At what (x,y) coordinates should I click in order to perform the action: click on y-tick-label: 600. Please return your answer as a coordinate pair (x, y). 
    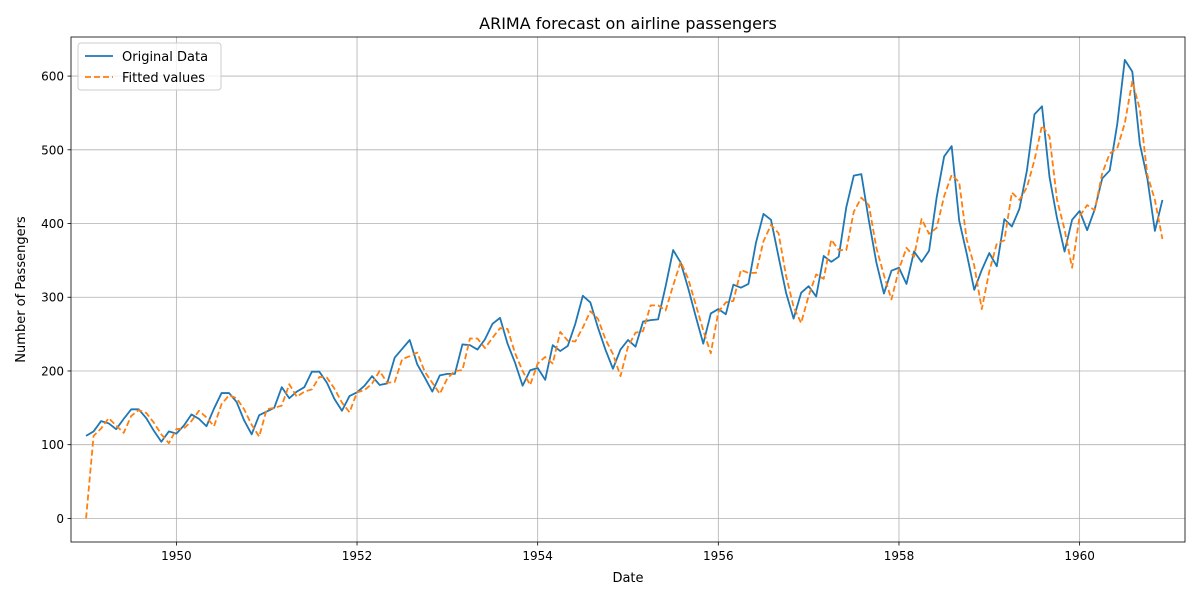
    Looking at the image, I should click on (52, 77).